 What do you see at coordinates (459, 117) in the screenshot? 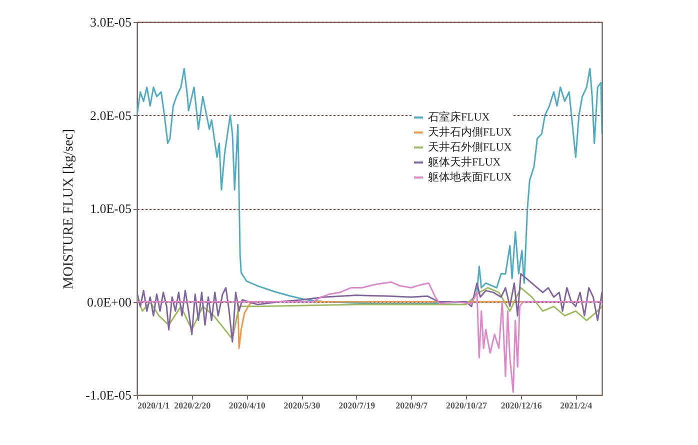
I see `legend-label: 石室床FLUX` at bounding box center [459, 117].